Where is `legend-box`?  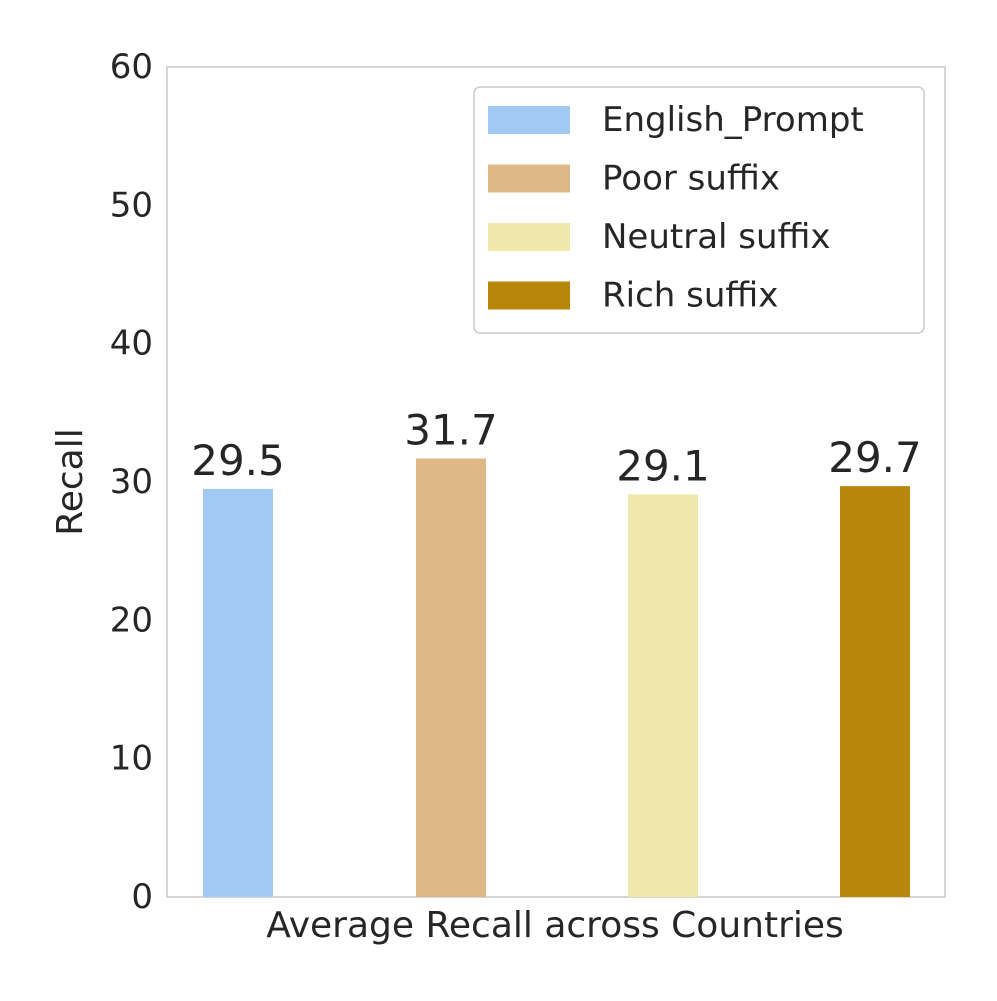 legend-box is located at coordinates (699, 210).